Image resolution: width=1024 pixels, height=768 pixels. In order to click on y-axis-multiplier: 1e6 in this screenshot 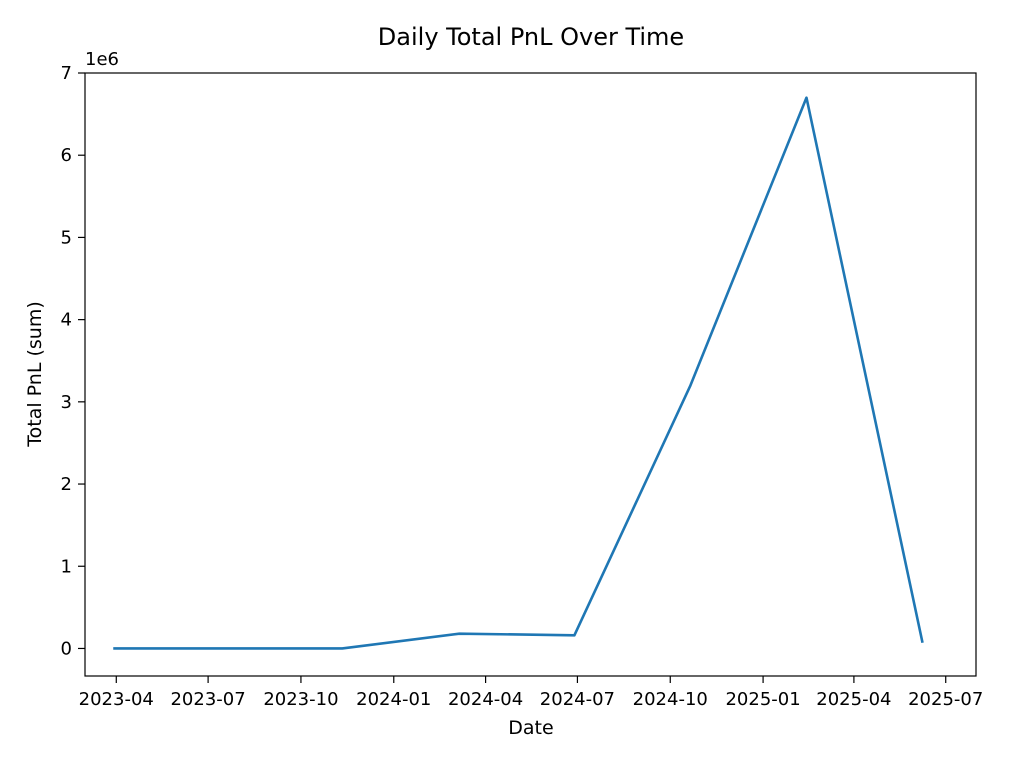, I will do `click(102, 59)`.